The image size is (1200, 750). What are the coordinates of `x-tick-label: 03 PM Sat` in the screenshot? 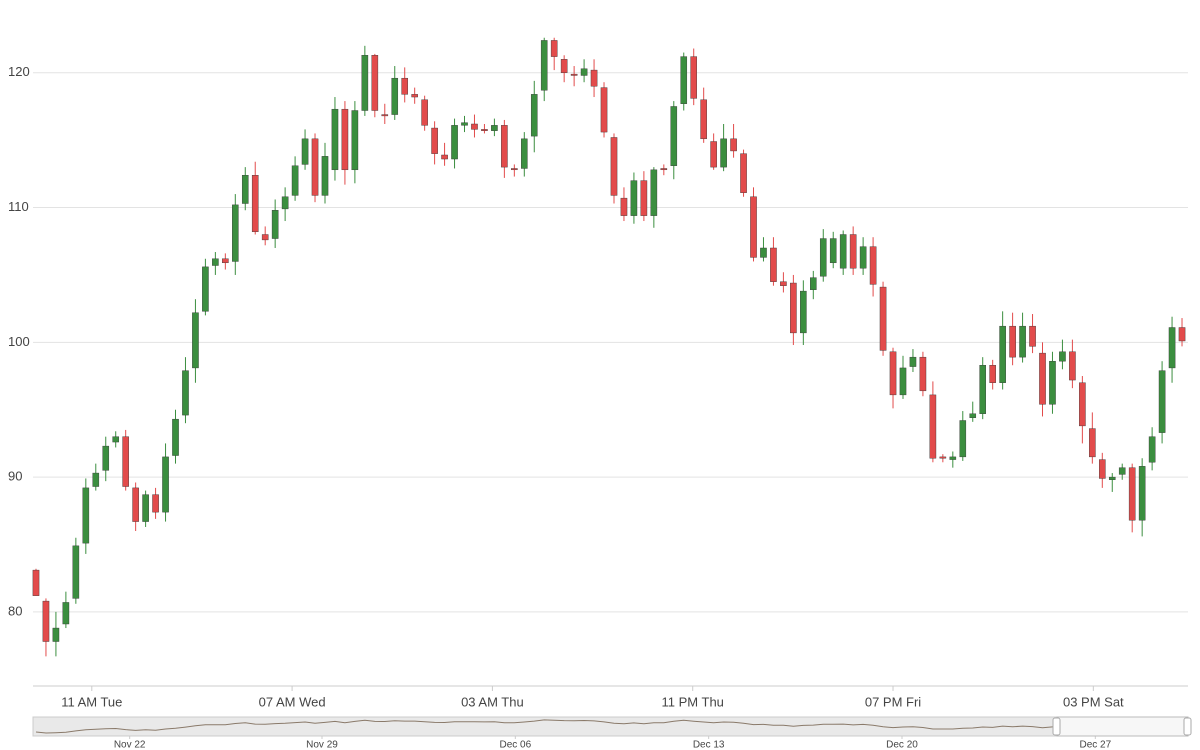 It's located at (1093, 701).